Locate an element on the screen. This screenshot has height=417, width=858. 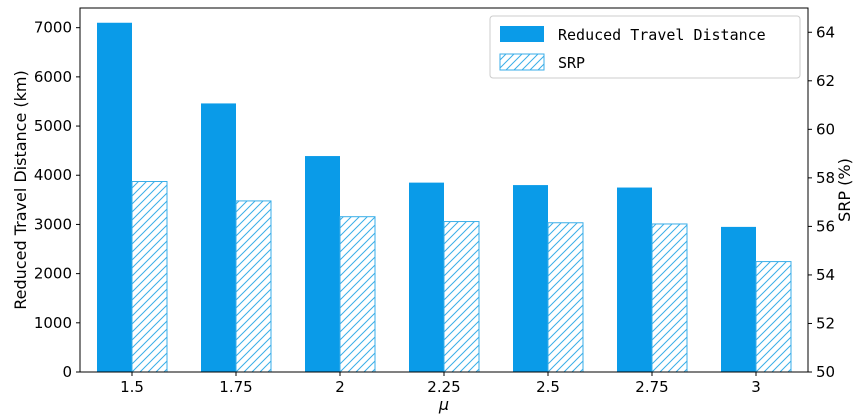
right-tick-label: 54 is located at coordinates (825, 275).